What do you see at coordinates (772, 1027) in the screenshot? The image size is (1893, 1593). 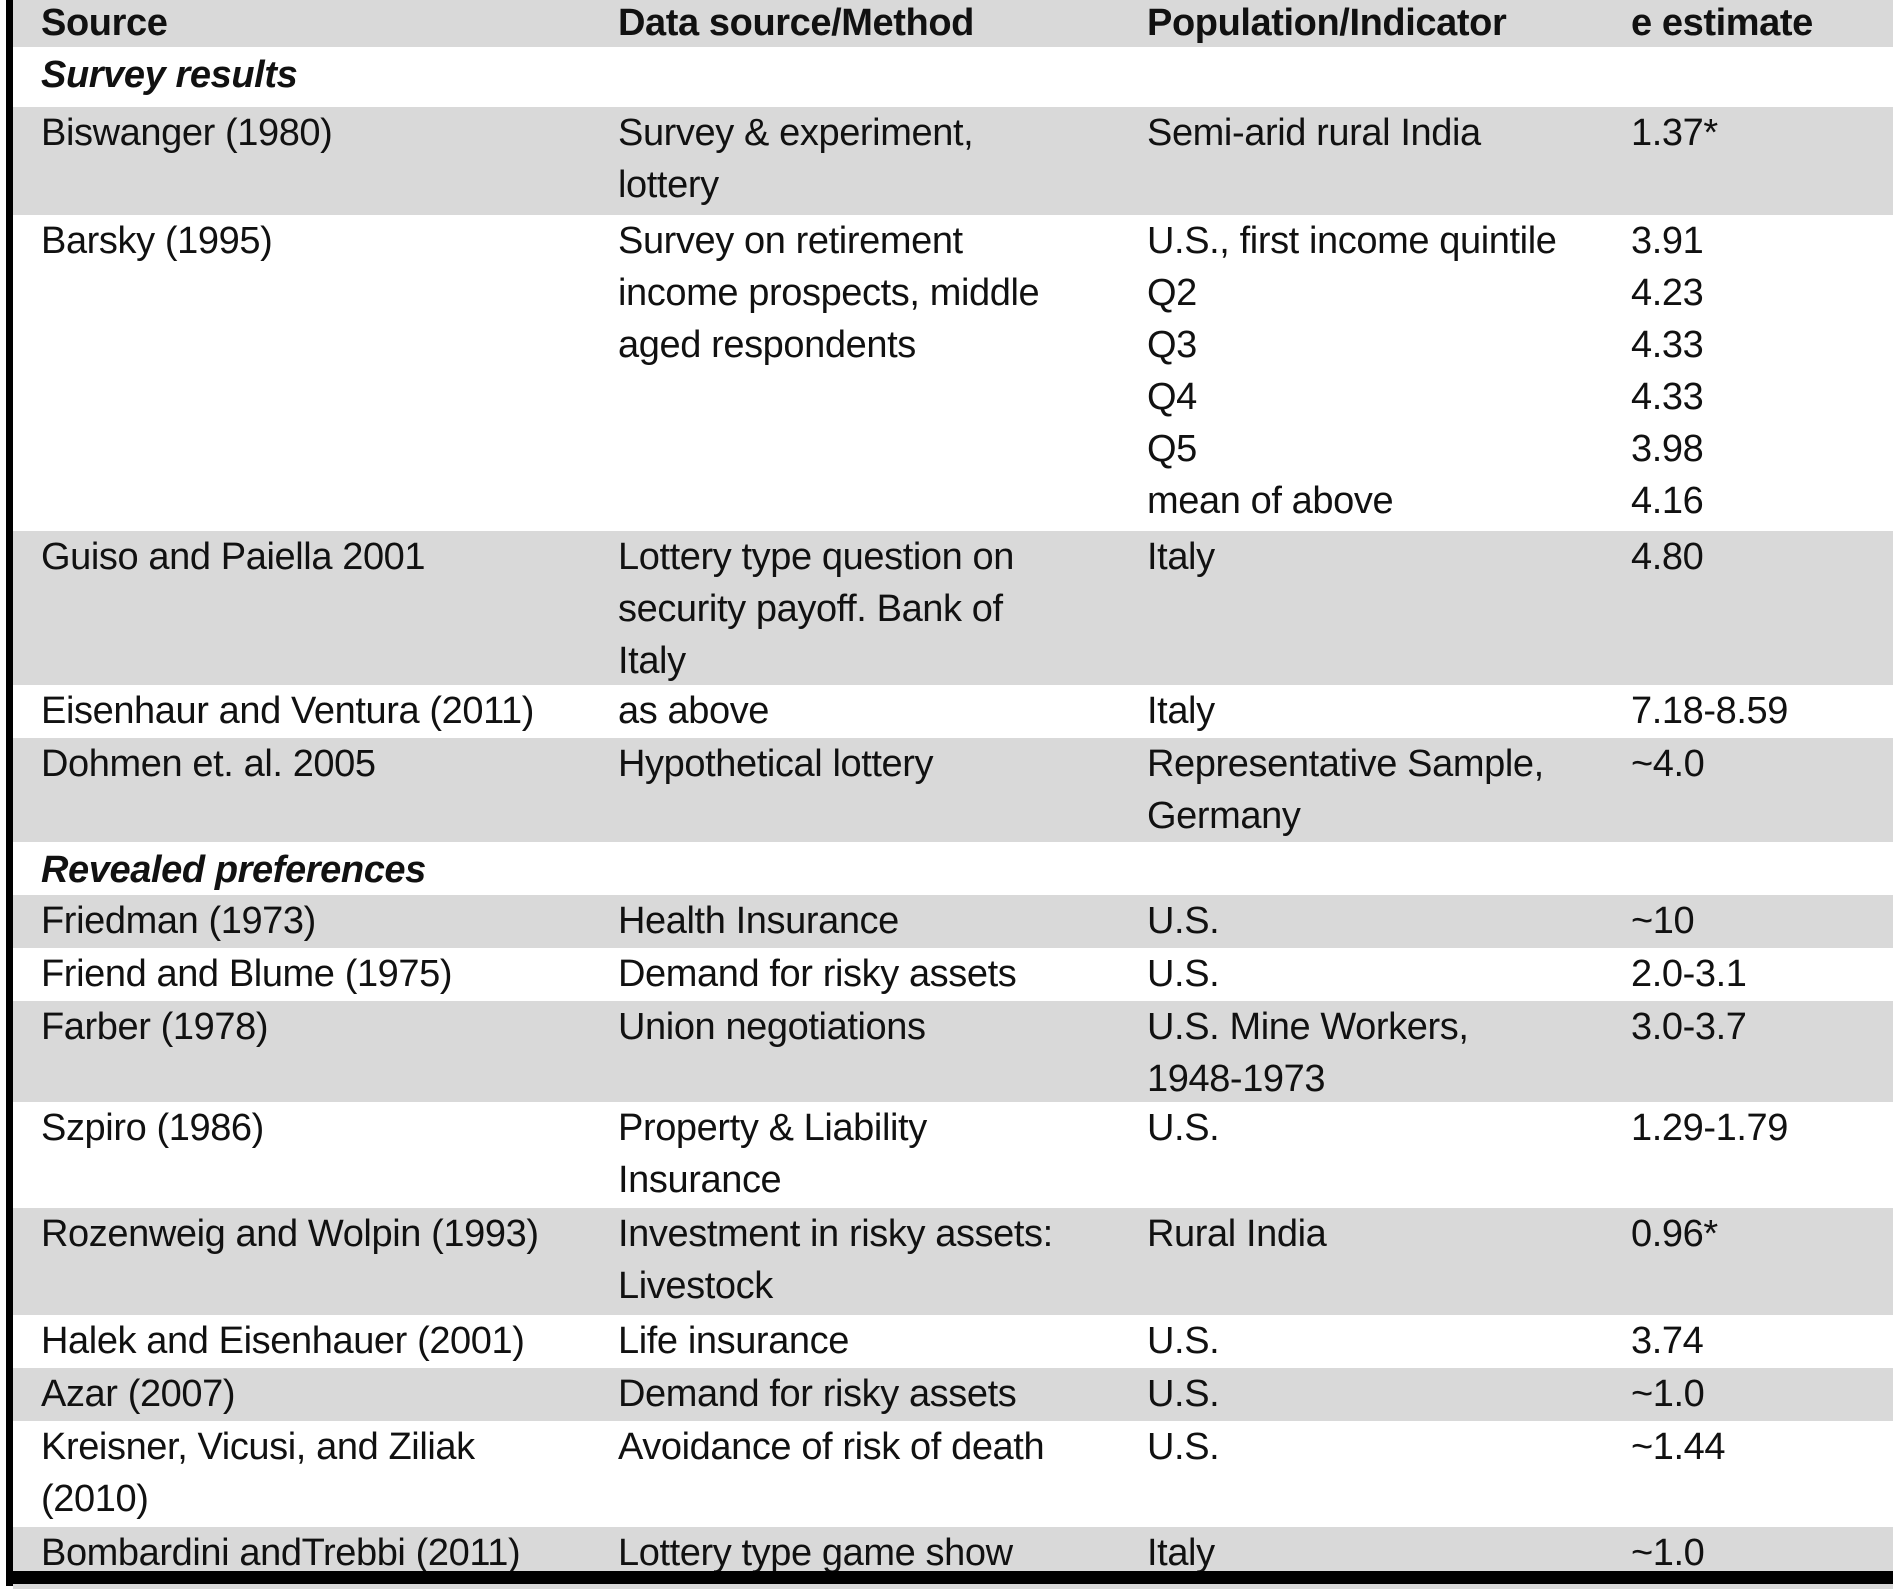 I see `cell-method: Union negotiations` at bounding box center [772, 1027].